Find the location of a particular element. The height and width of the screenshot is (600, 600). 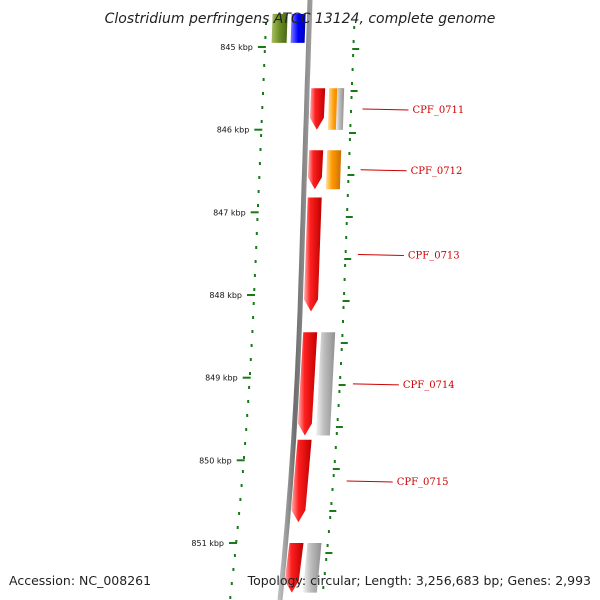

gene-label-cpf_0714: CPF_0714 is located at coordinates (429, 385).